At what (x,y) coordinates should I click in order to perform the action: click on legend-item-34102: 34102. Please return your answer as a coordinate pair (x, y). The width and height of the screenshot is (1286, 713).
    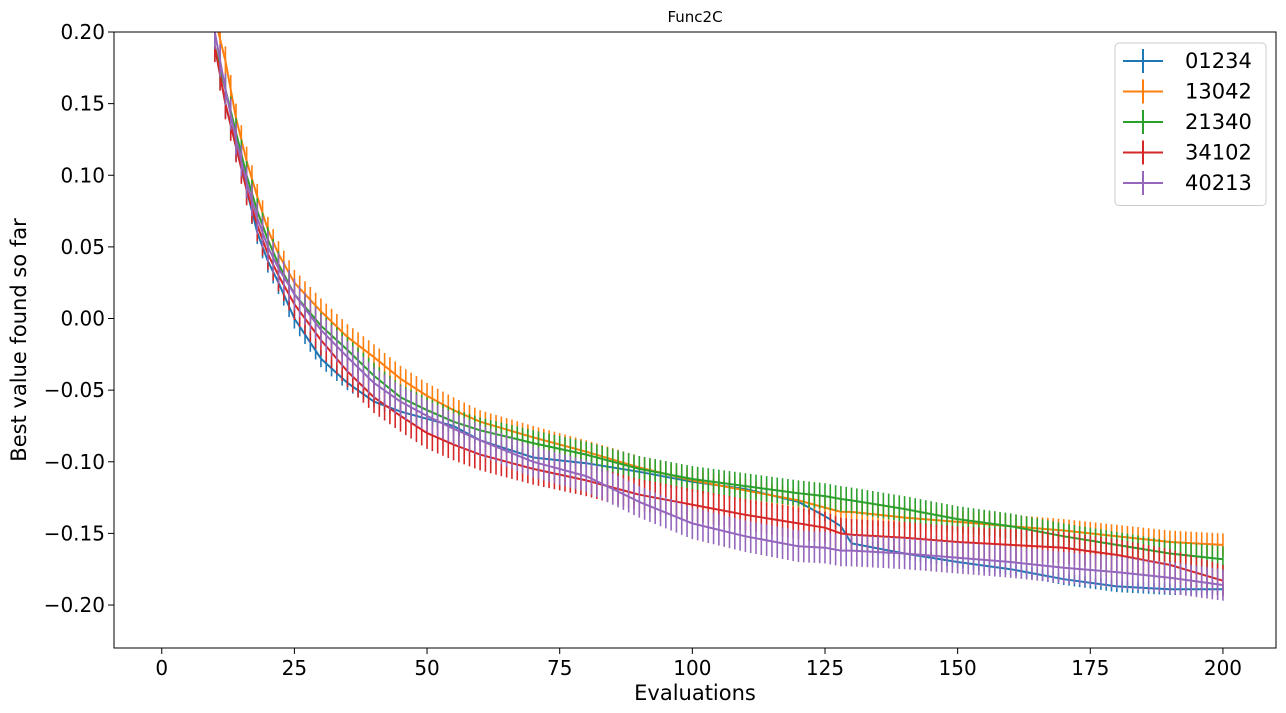
    Looking at the image, I should click on (1187, 152).